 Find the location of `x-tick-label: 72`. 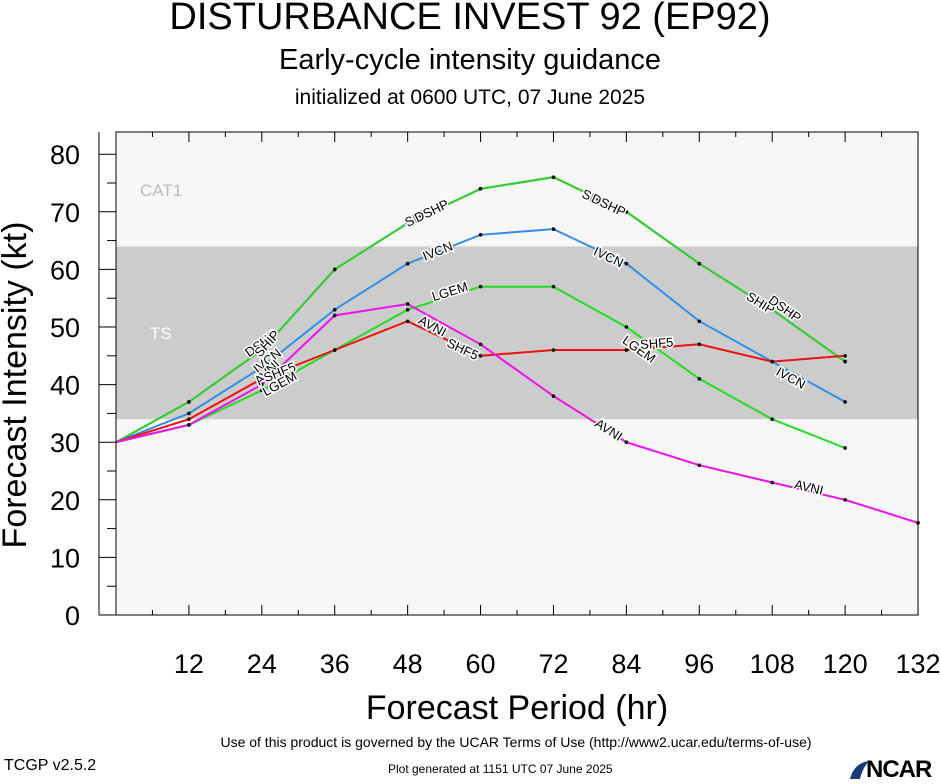

x-tick-label: 72 is located at coordinates (553, 664).